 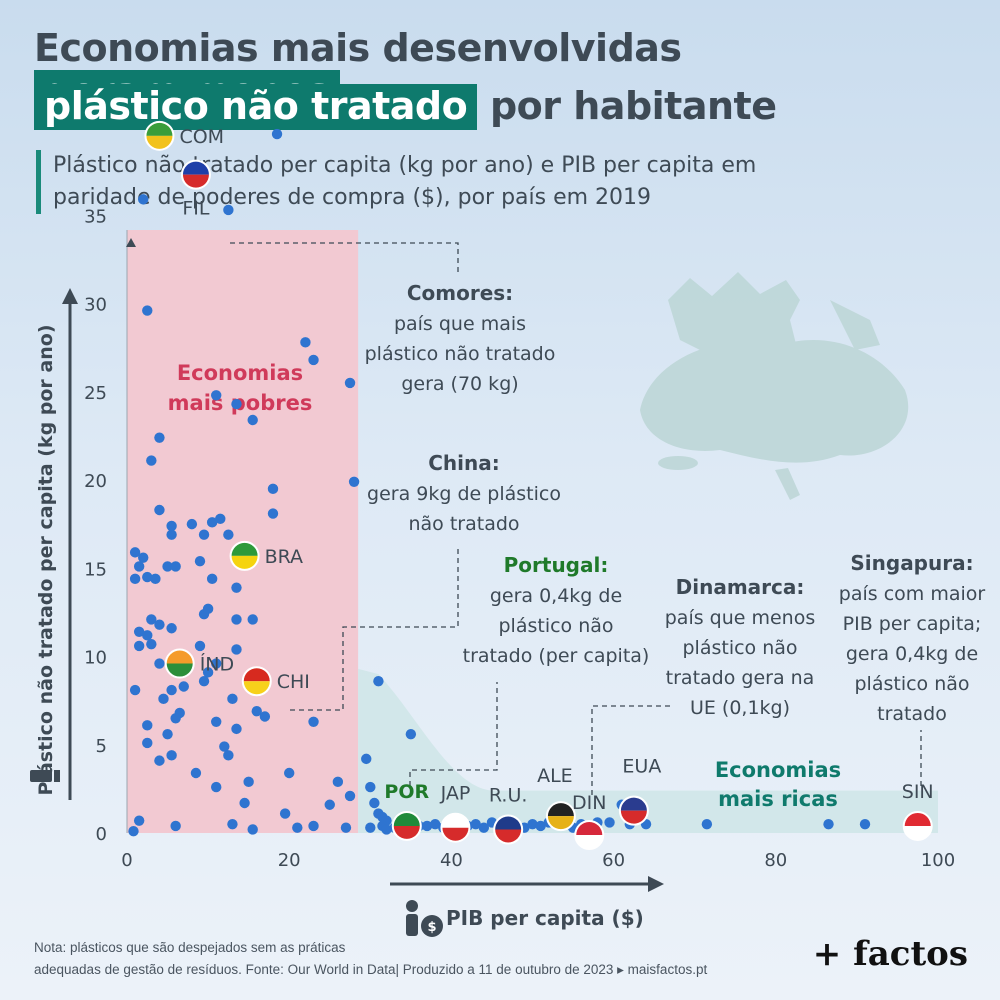 I want to click on x-tick-label: 20, so click(x=289, y=860).